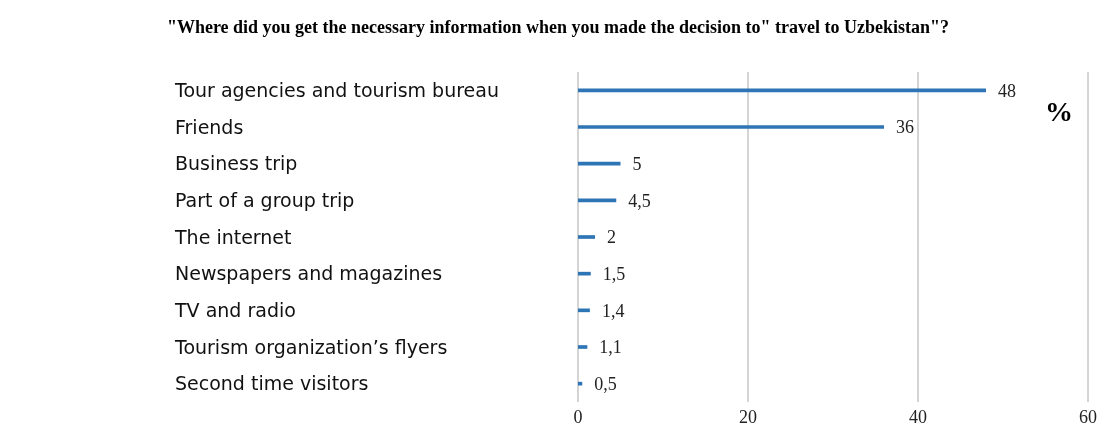 The image size is (1118, 443). What do you see at coordinates (611, 237) in the screenshot?
I see `data-label: 2` at bounding box center [611, 237].